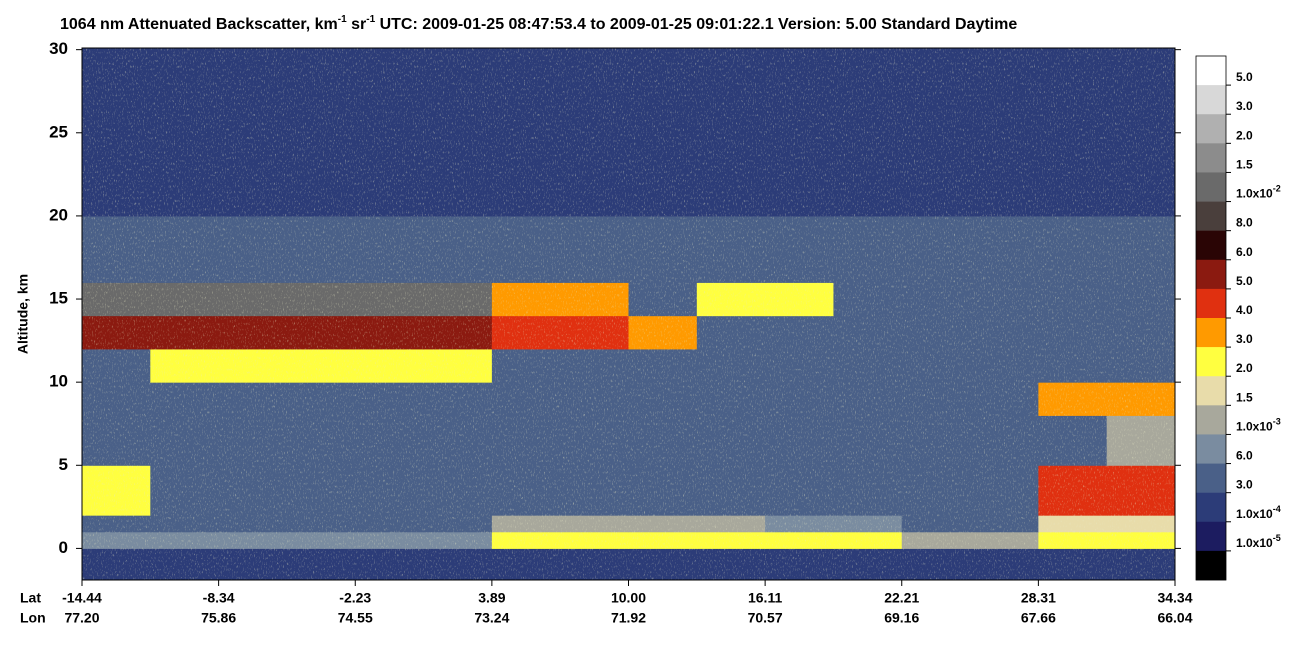  Describe the element at coordinates (218, 618) in the screenshot. I see `lon-tick-label: 75.86` at that location.